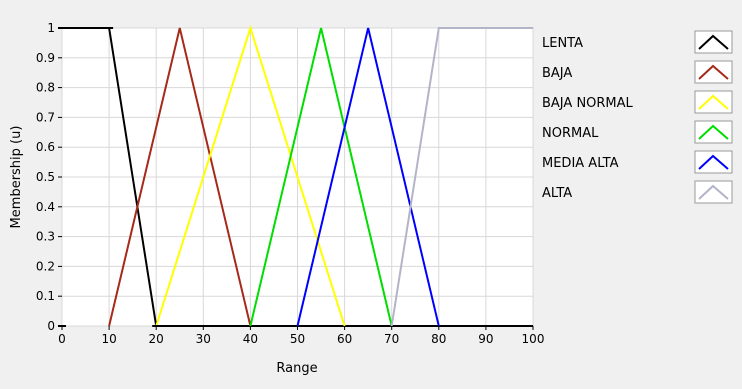 The image size is (742, 389). I want to click on series-line-alta, so click(461, 177).